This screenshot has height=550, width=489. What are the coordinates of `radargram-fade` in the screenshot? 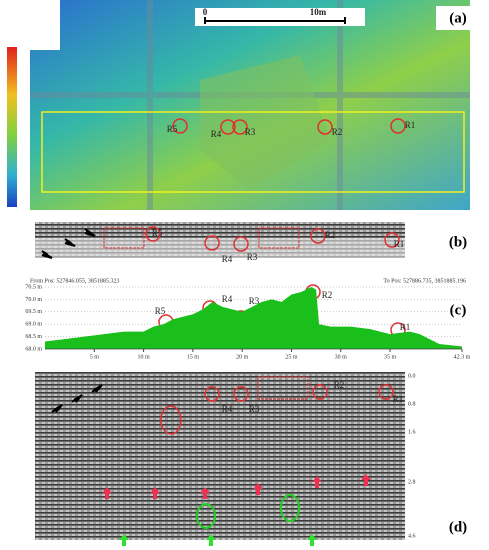 It's located at (220, 248).